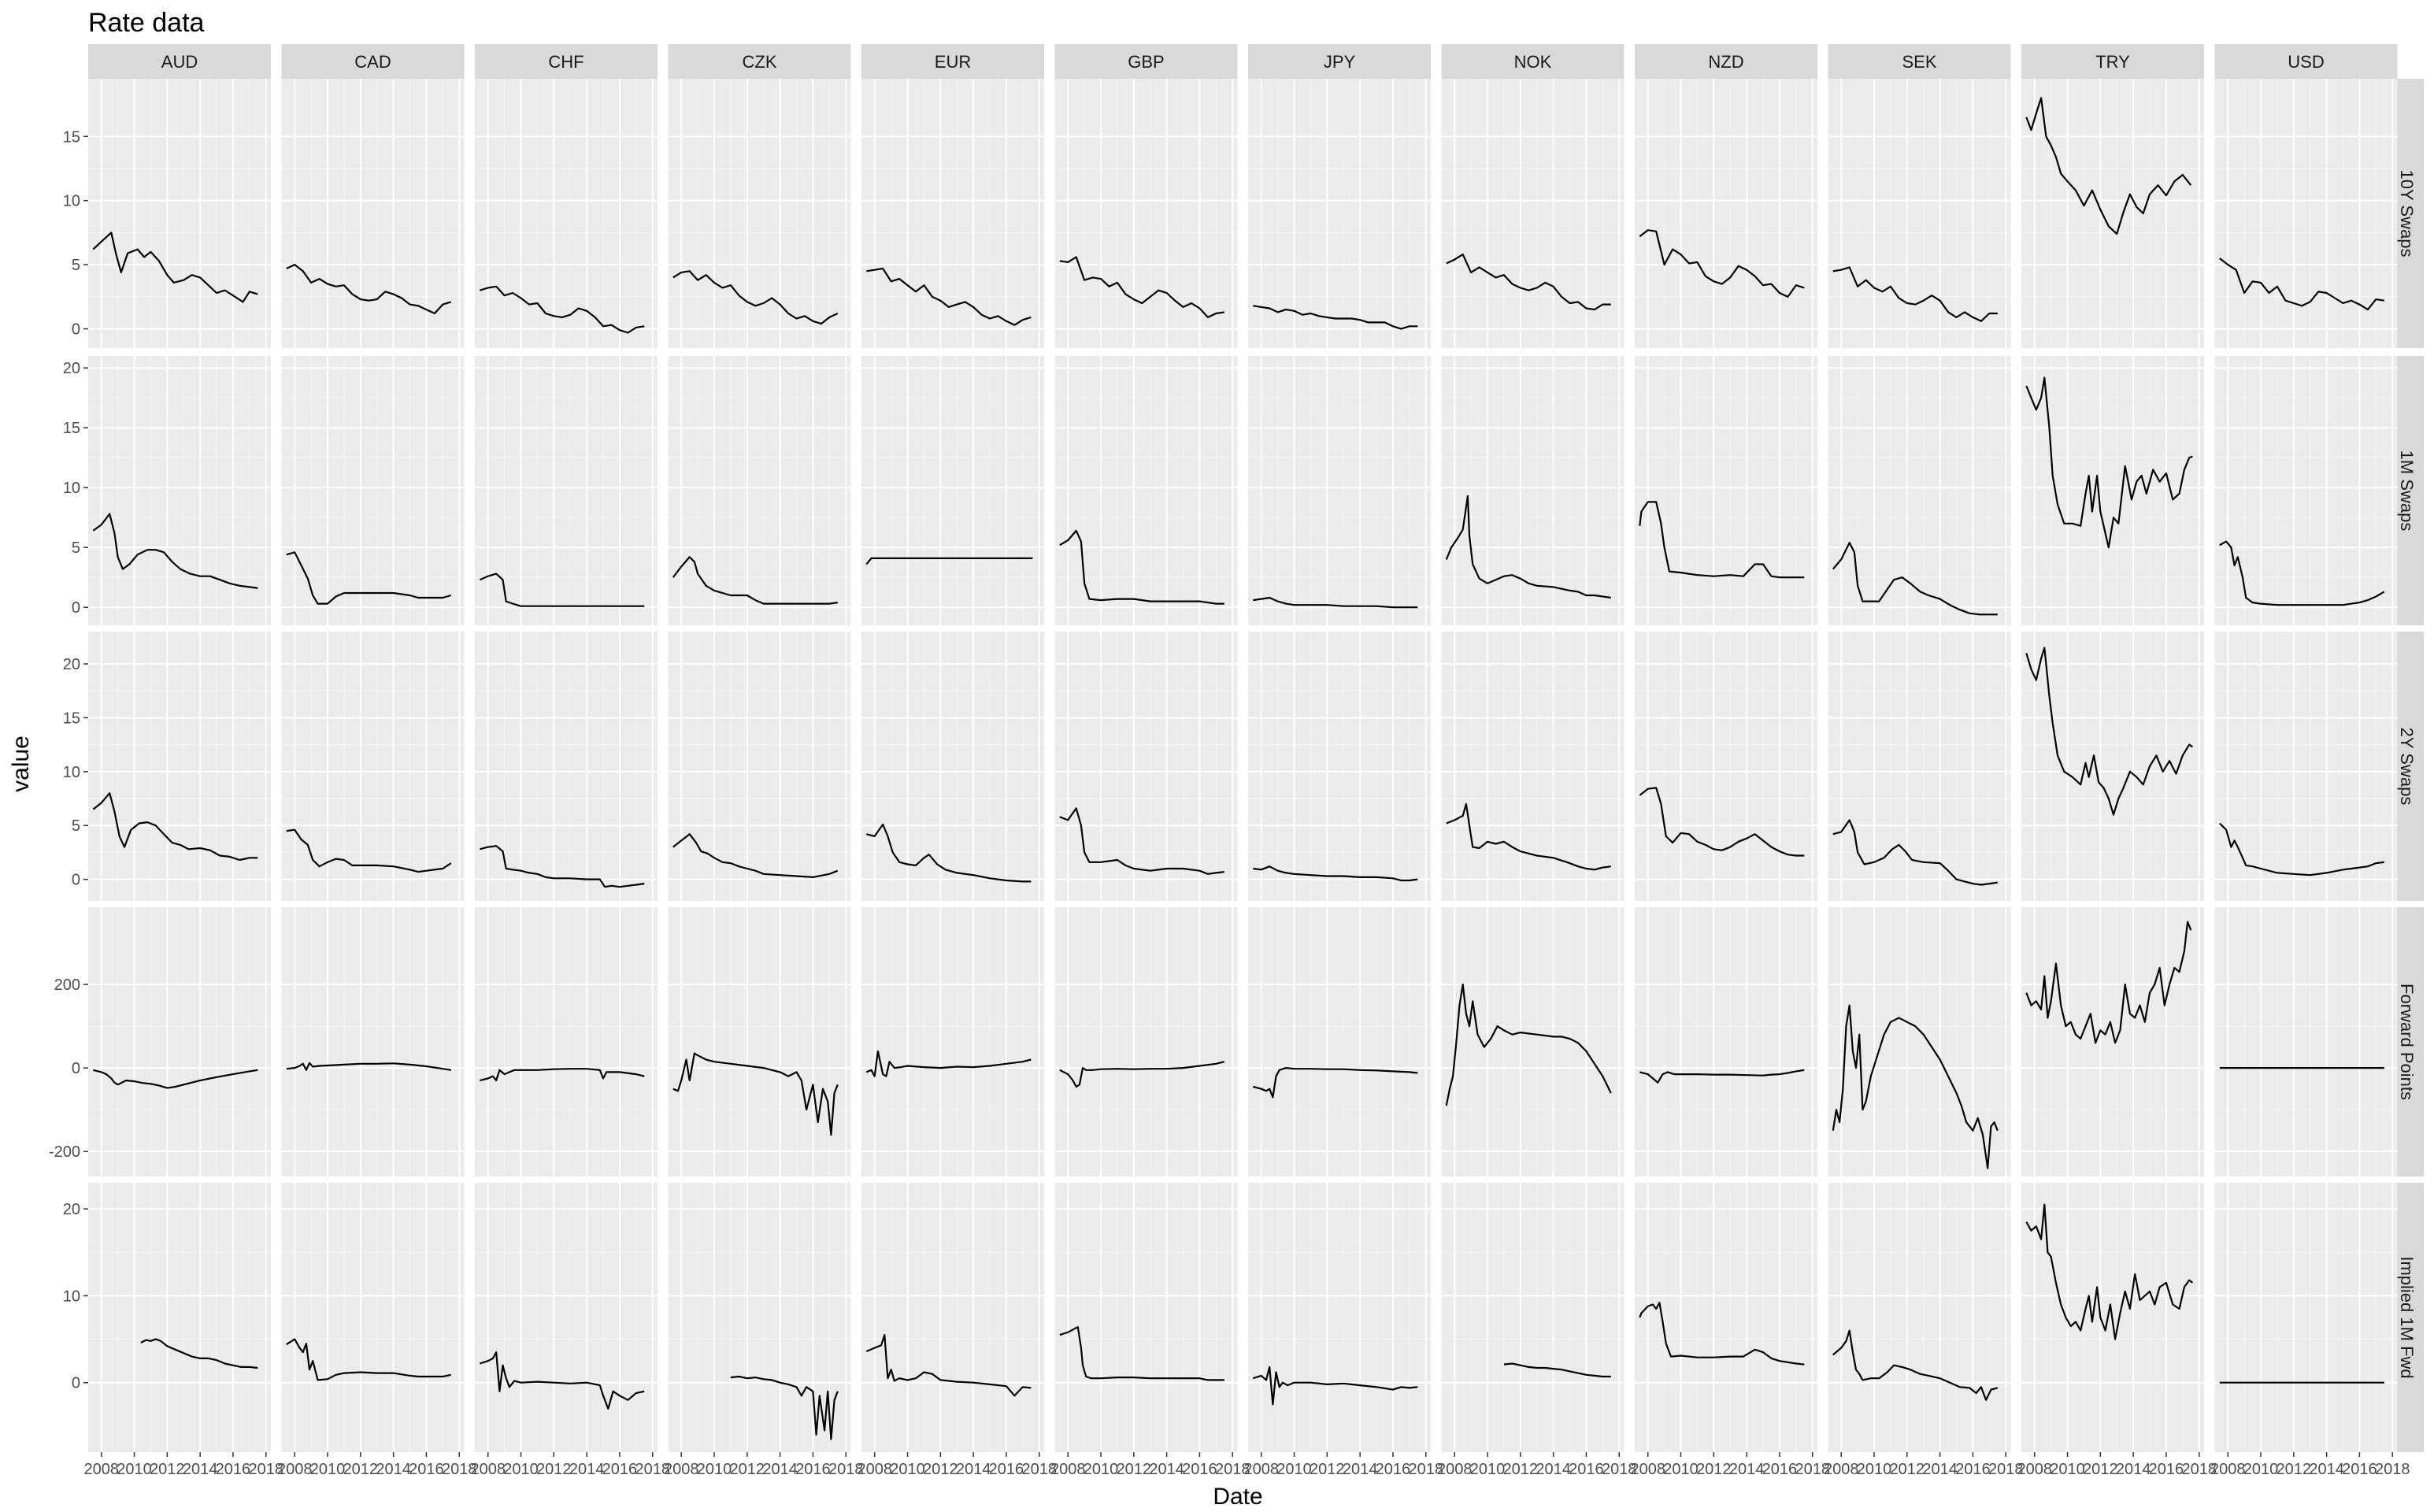 This screenshot has height=1512, width=2434. Describe the element at coordinates (76, 330) in the screenshot. I see `y-tick-label: 0` at that location.